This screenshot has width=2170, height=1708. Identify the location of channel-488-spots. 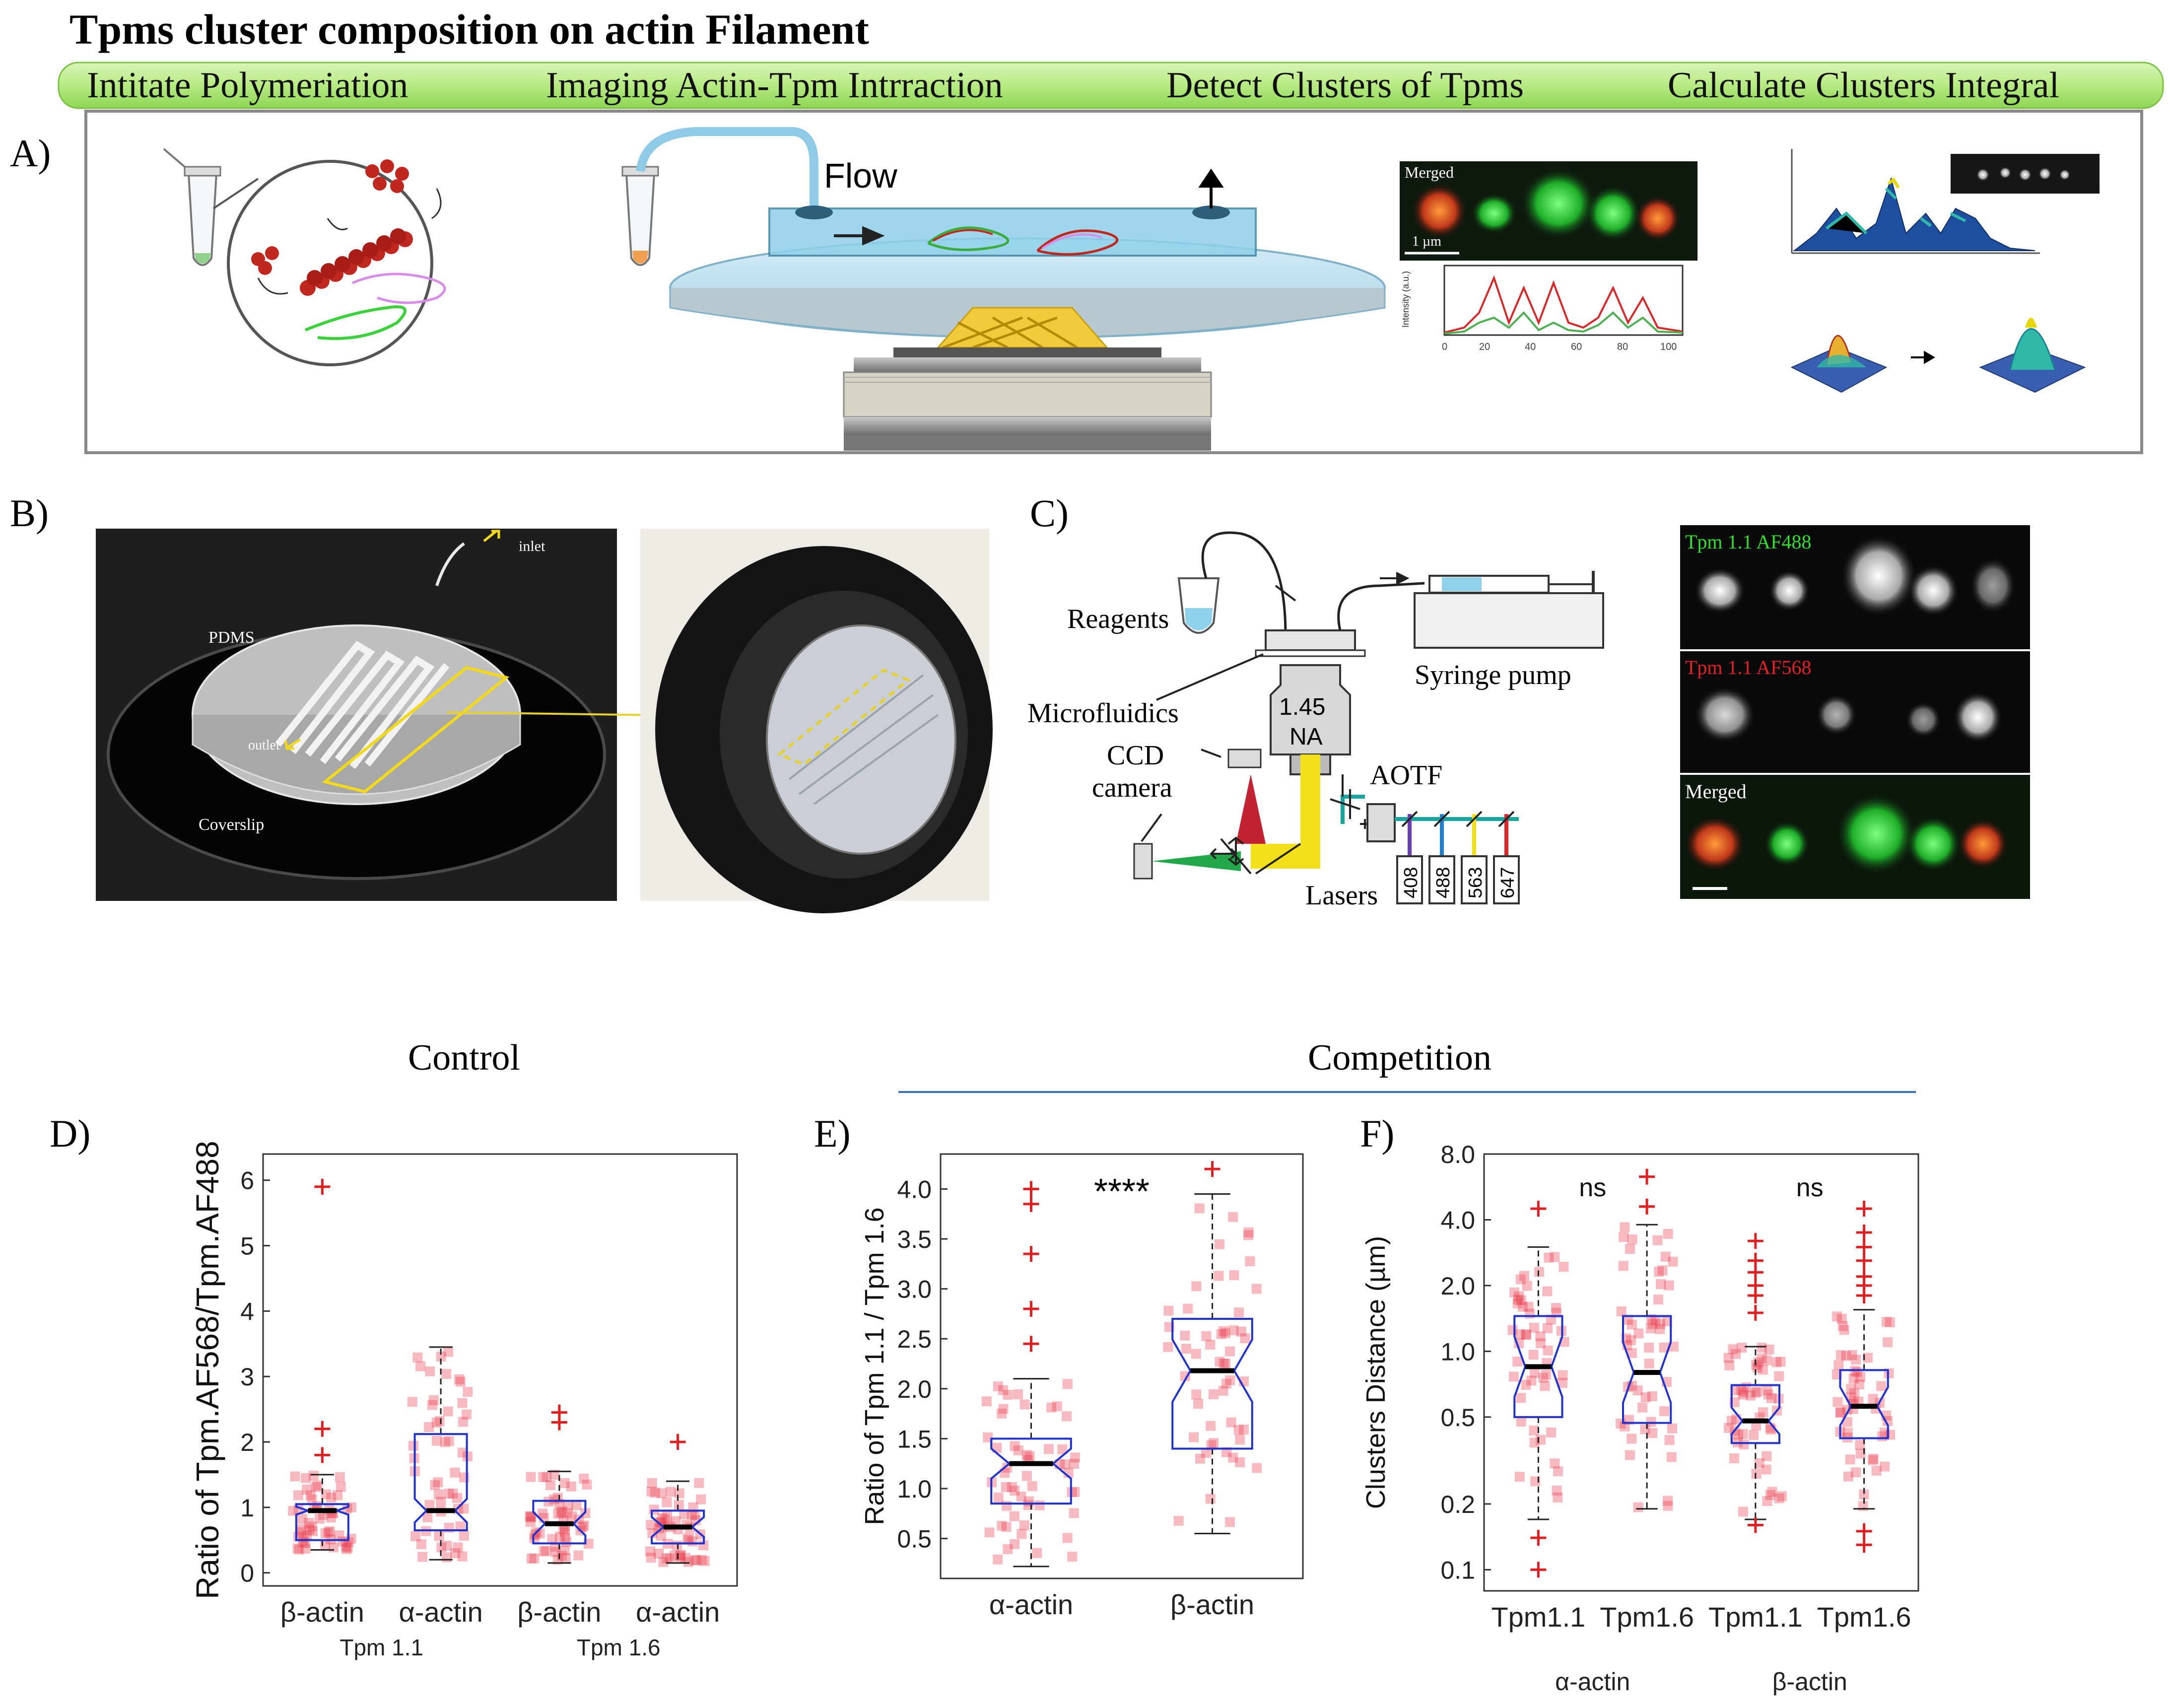
(1855, 575).